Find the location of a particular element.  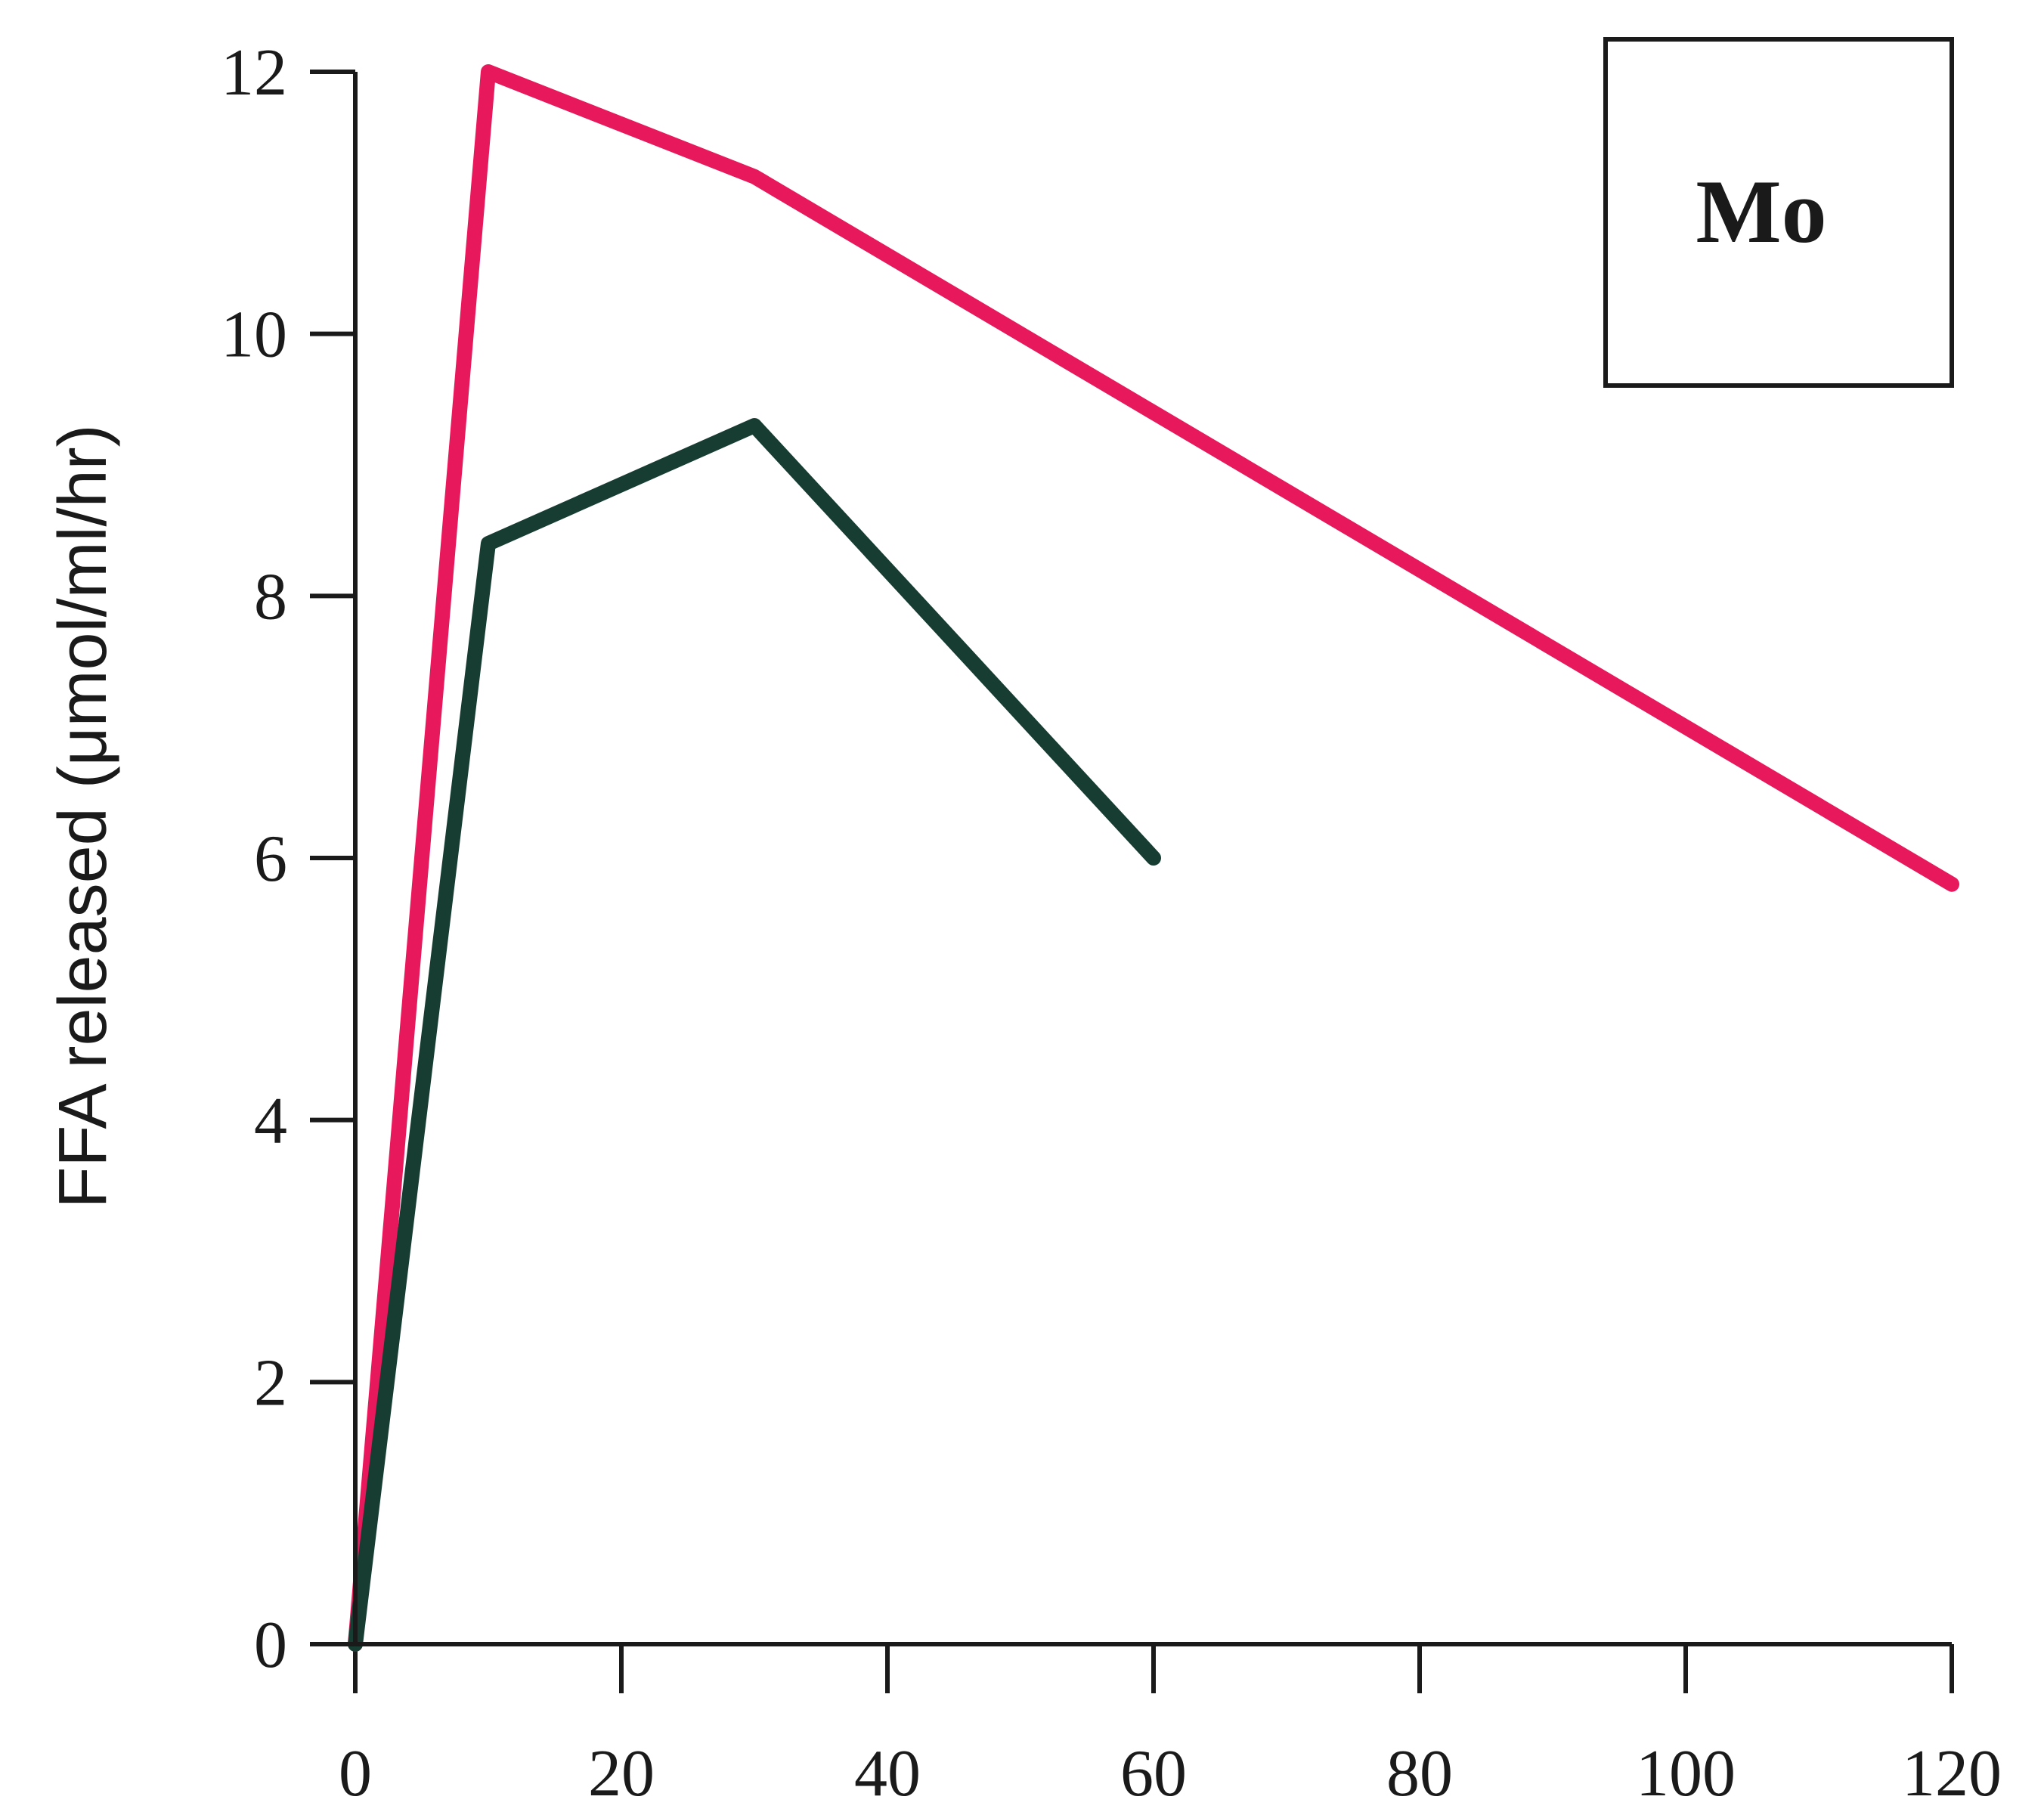

x-tick-label: 40 is located at coordinates (887, 1773).